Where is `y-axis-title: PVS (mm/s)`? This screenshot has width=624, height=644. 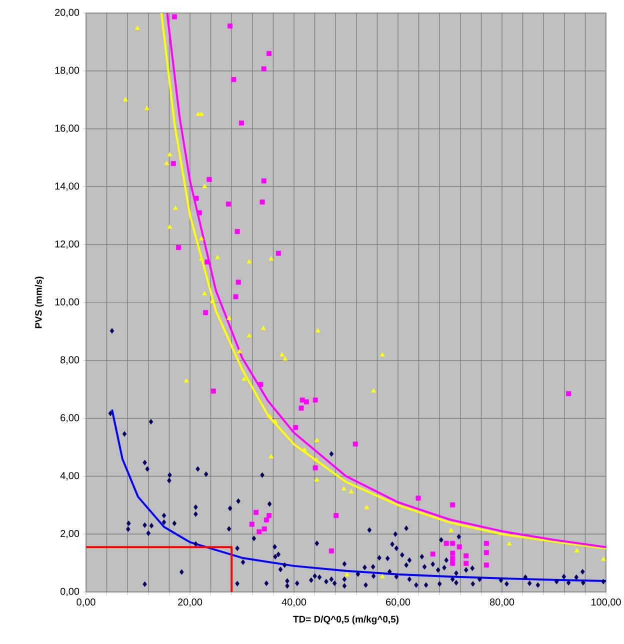
y-axis-title: PVS (mm/s) is located at coordinates (39, 302).